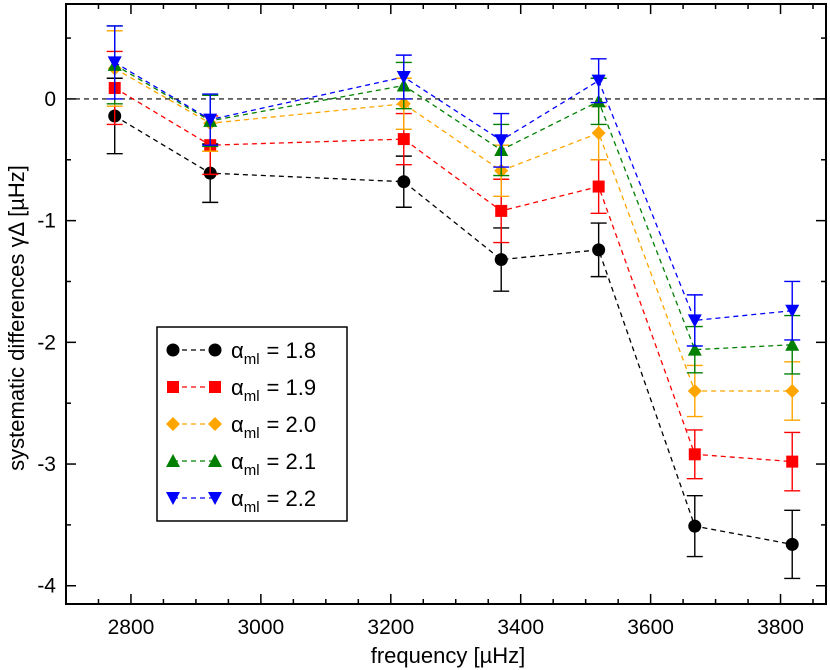 This screenshot has width=830, height=670. What do you see at coordinates (46, 342) in the screenshot?
I see `y-tick-label: -2` at bounding box center [46, 342].